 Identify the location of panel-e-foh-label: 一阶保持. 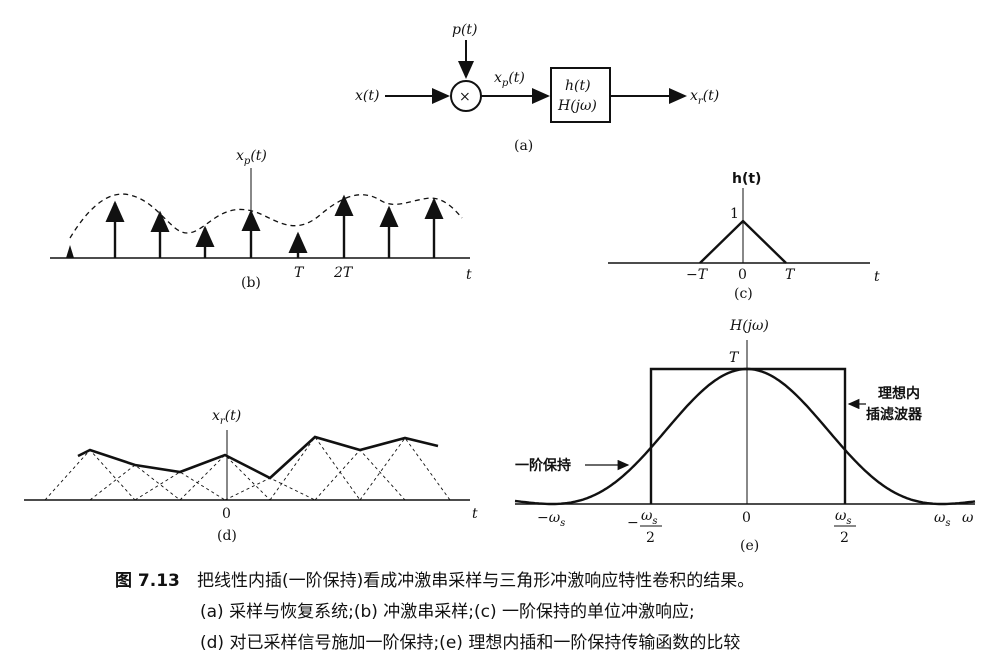
(543, 465).